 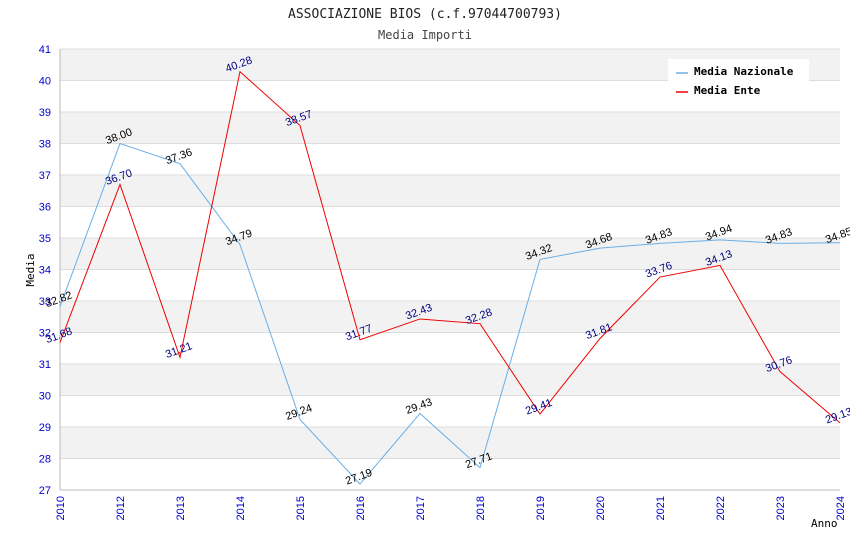 What do you see at coordinates (601, 508) in the screenshot?
I see `x-tick-label: 2020` at bounding box center [601, 508].